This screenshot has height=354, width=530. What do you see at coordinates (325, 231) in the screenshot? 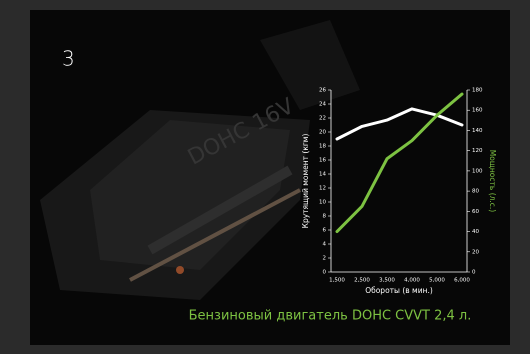
I see `y-tick-label: 6` at bounding box center [325, 231].